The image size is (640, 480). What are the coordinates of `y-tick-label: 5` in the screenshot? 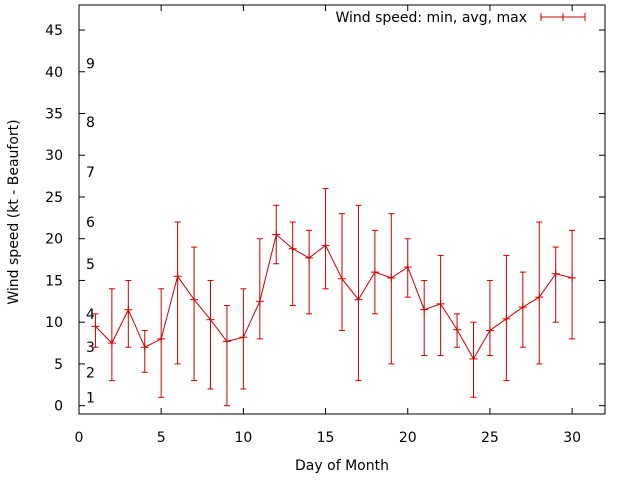 It's located at (58, 365).